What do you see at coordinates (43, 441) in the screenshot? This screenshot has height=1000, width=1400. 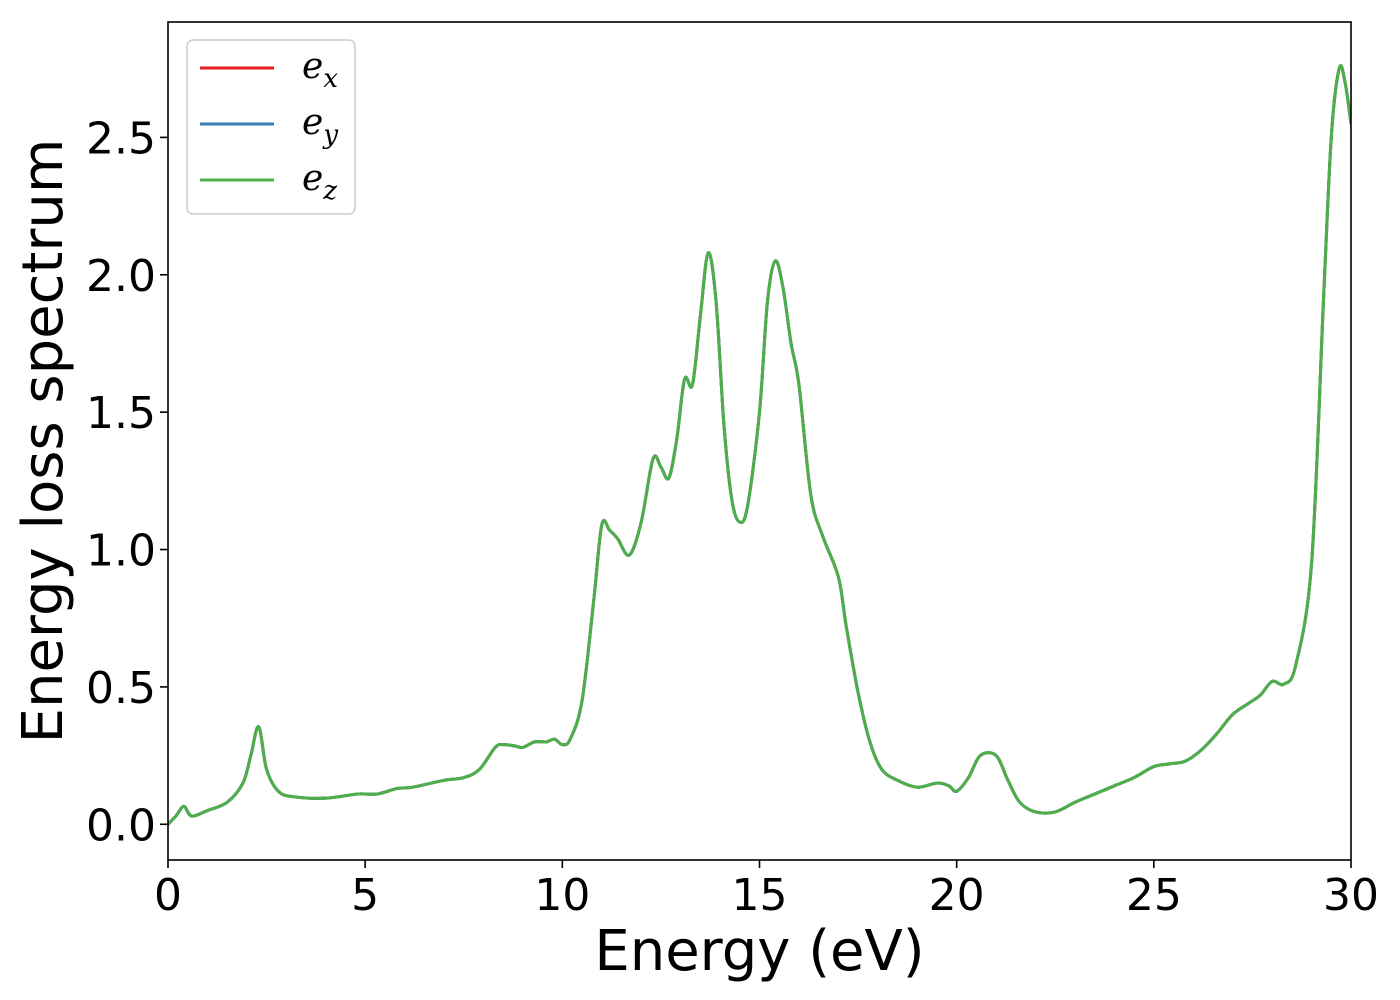 I see `y-axis-label: Energy loss spectrum` at bounding box center [43, 441].